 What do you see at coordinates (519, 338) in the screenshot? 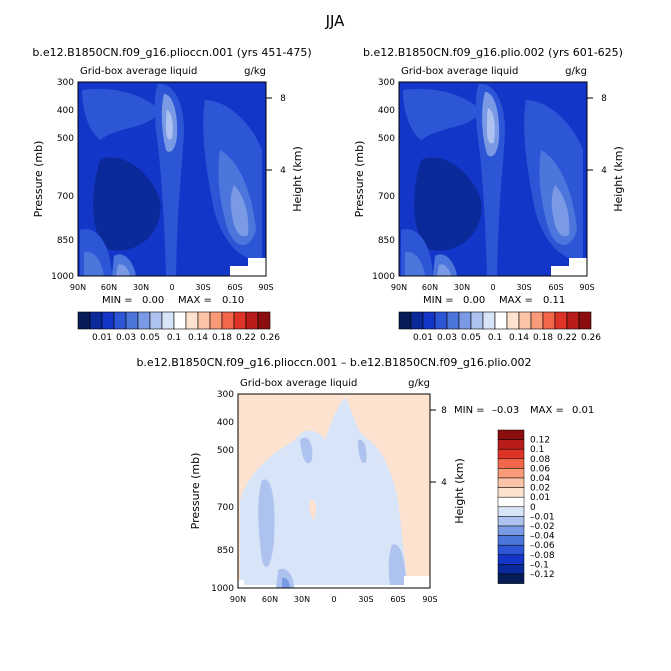
I see `colorbar-label: 0.14` at bounding box center [519, 338].